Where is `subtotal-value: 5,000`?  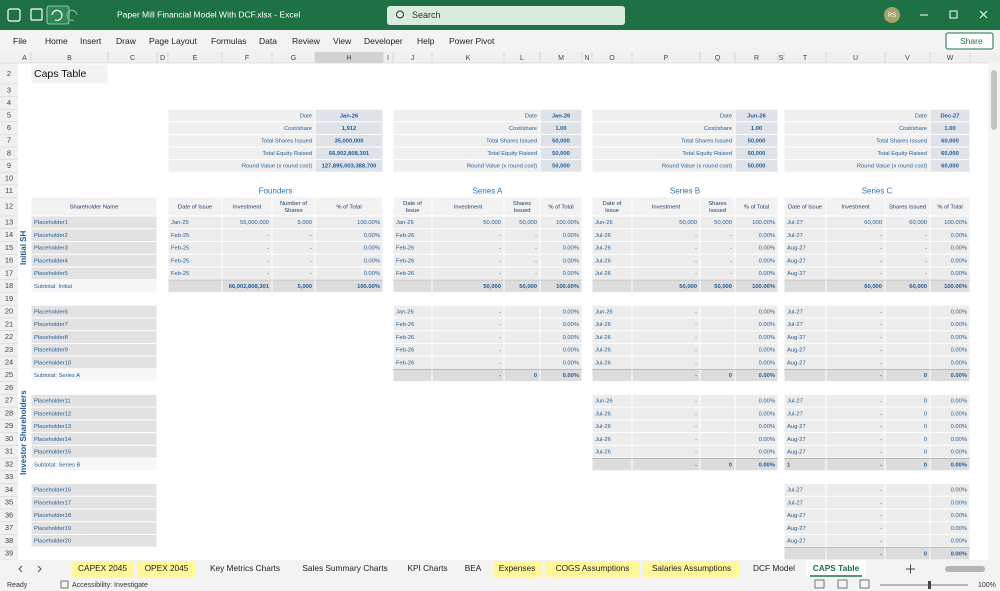
subtotal-value: 5,000 is located at coordinates (304, 287).